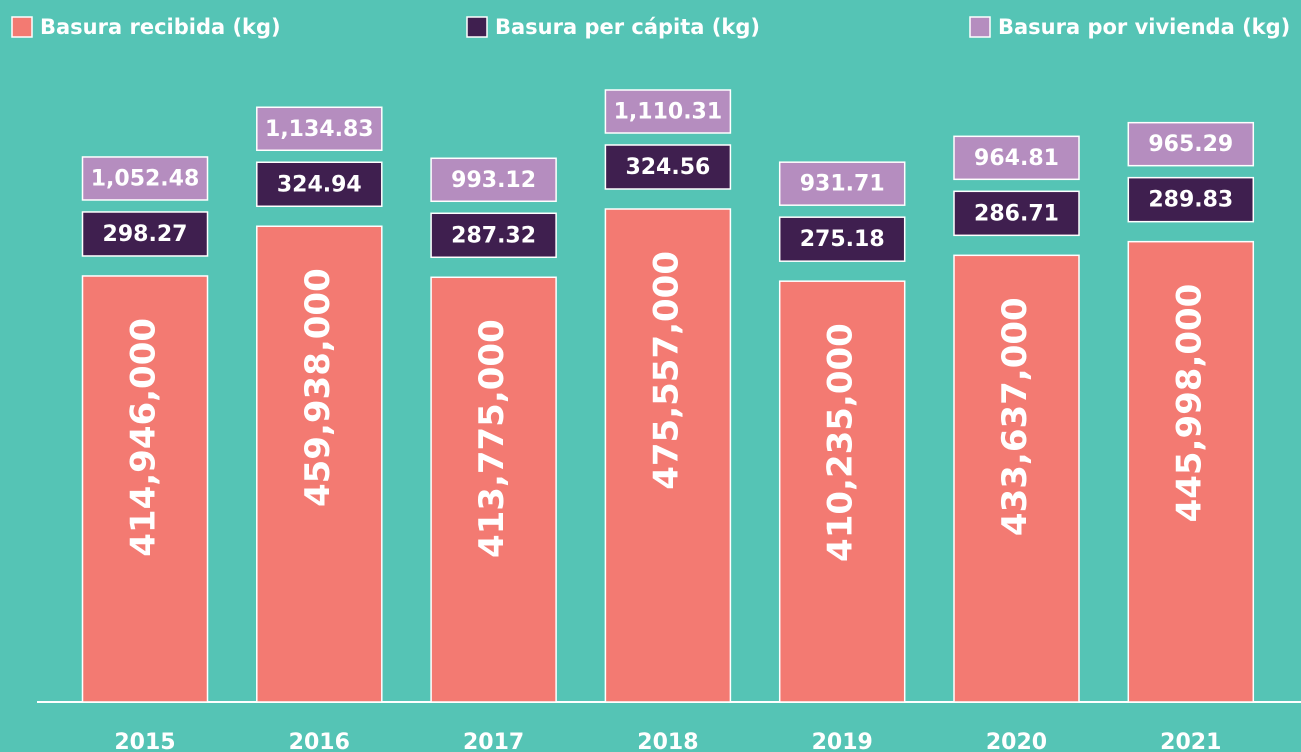 The height and width of the screenshot is (752, 1301). I want to click on value-box-label: 287.32, so click(493, 235).